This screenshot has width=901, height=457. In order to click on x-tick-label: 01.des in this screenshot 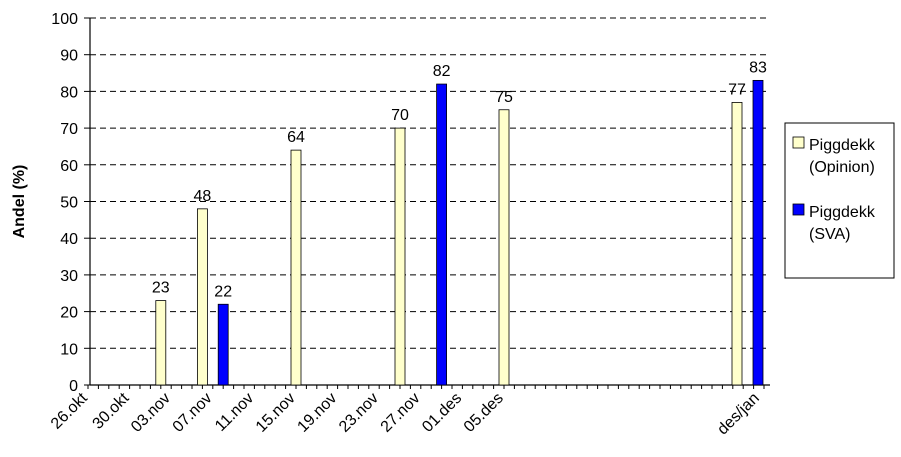, I will do `click(442, 413)`.